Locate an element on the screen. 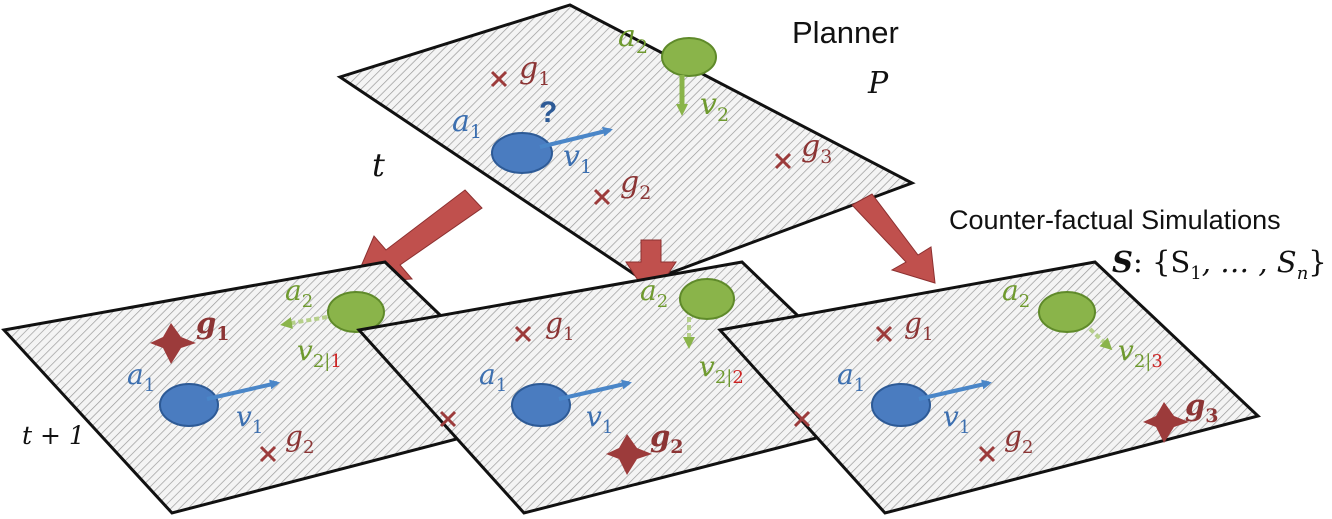 Image resolution: width=1332 pixels, height=519 pixels. sim-3-goal-marker-g1 is located at coordinates (884, 334).